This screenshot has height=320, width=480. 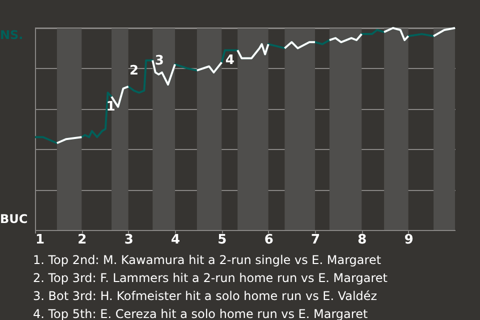 What do you see at coordinates (14, 219) in the screenshot?
I see `text: BUC` at bounding box center [14, 219].